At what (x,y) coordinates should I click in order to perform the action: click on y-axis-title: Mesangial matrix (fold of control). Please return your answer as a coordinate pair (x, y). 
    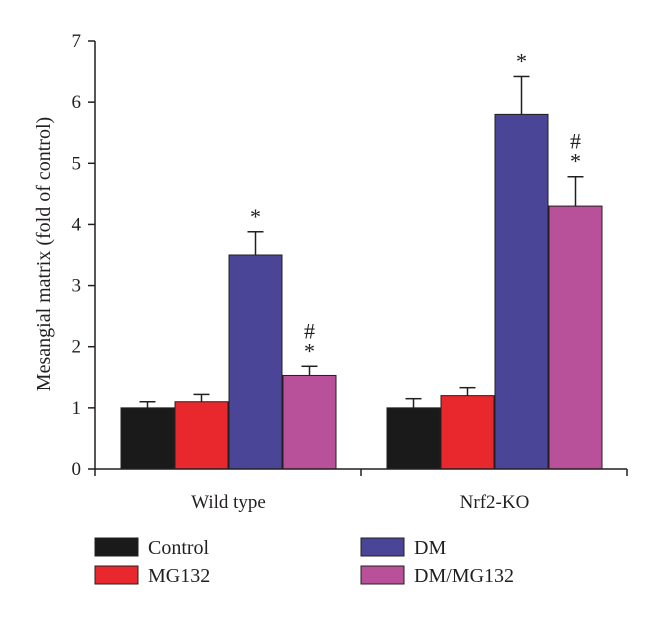
    Looking at the image, I should click on (44, 254).